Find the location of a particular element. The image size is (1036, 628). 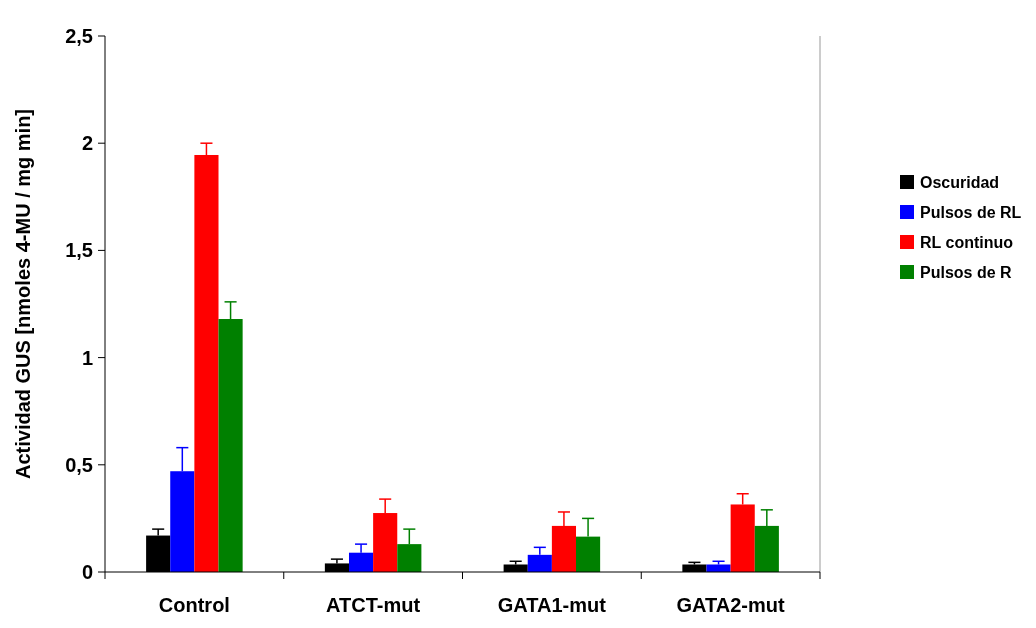

y-tick-label: 0,5 is located at coordinates (79, 464).